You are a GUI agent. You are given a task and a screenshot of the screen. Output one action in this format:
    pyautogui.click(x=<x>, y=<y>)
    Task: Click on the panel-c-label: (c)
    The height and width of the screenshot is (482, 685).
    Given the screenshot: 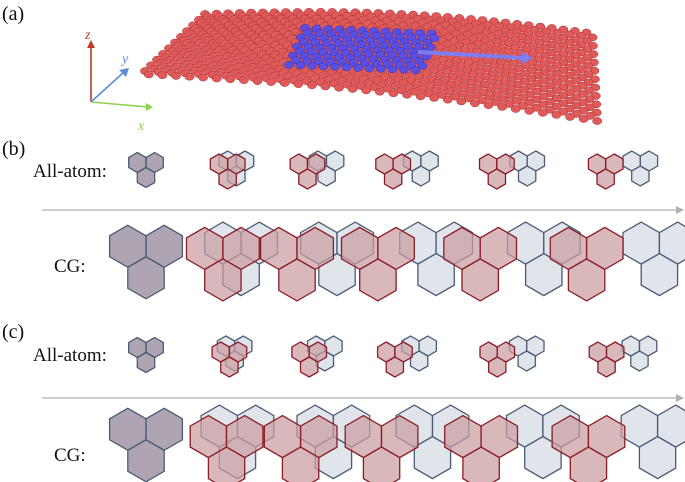 What is the action you would take?
    pyautogui.click(x=13, y=332)
    